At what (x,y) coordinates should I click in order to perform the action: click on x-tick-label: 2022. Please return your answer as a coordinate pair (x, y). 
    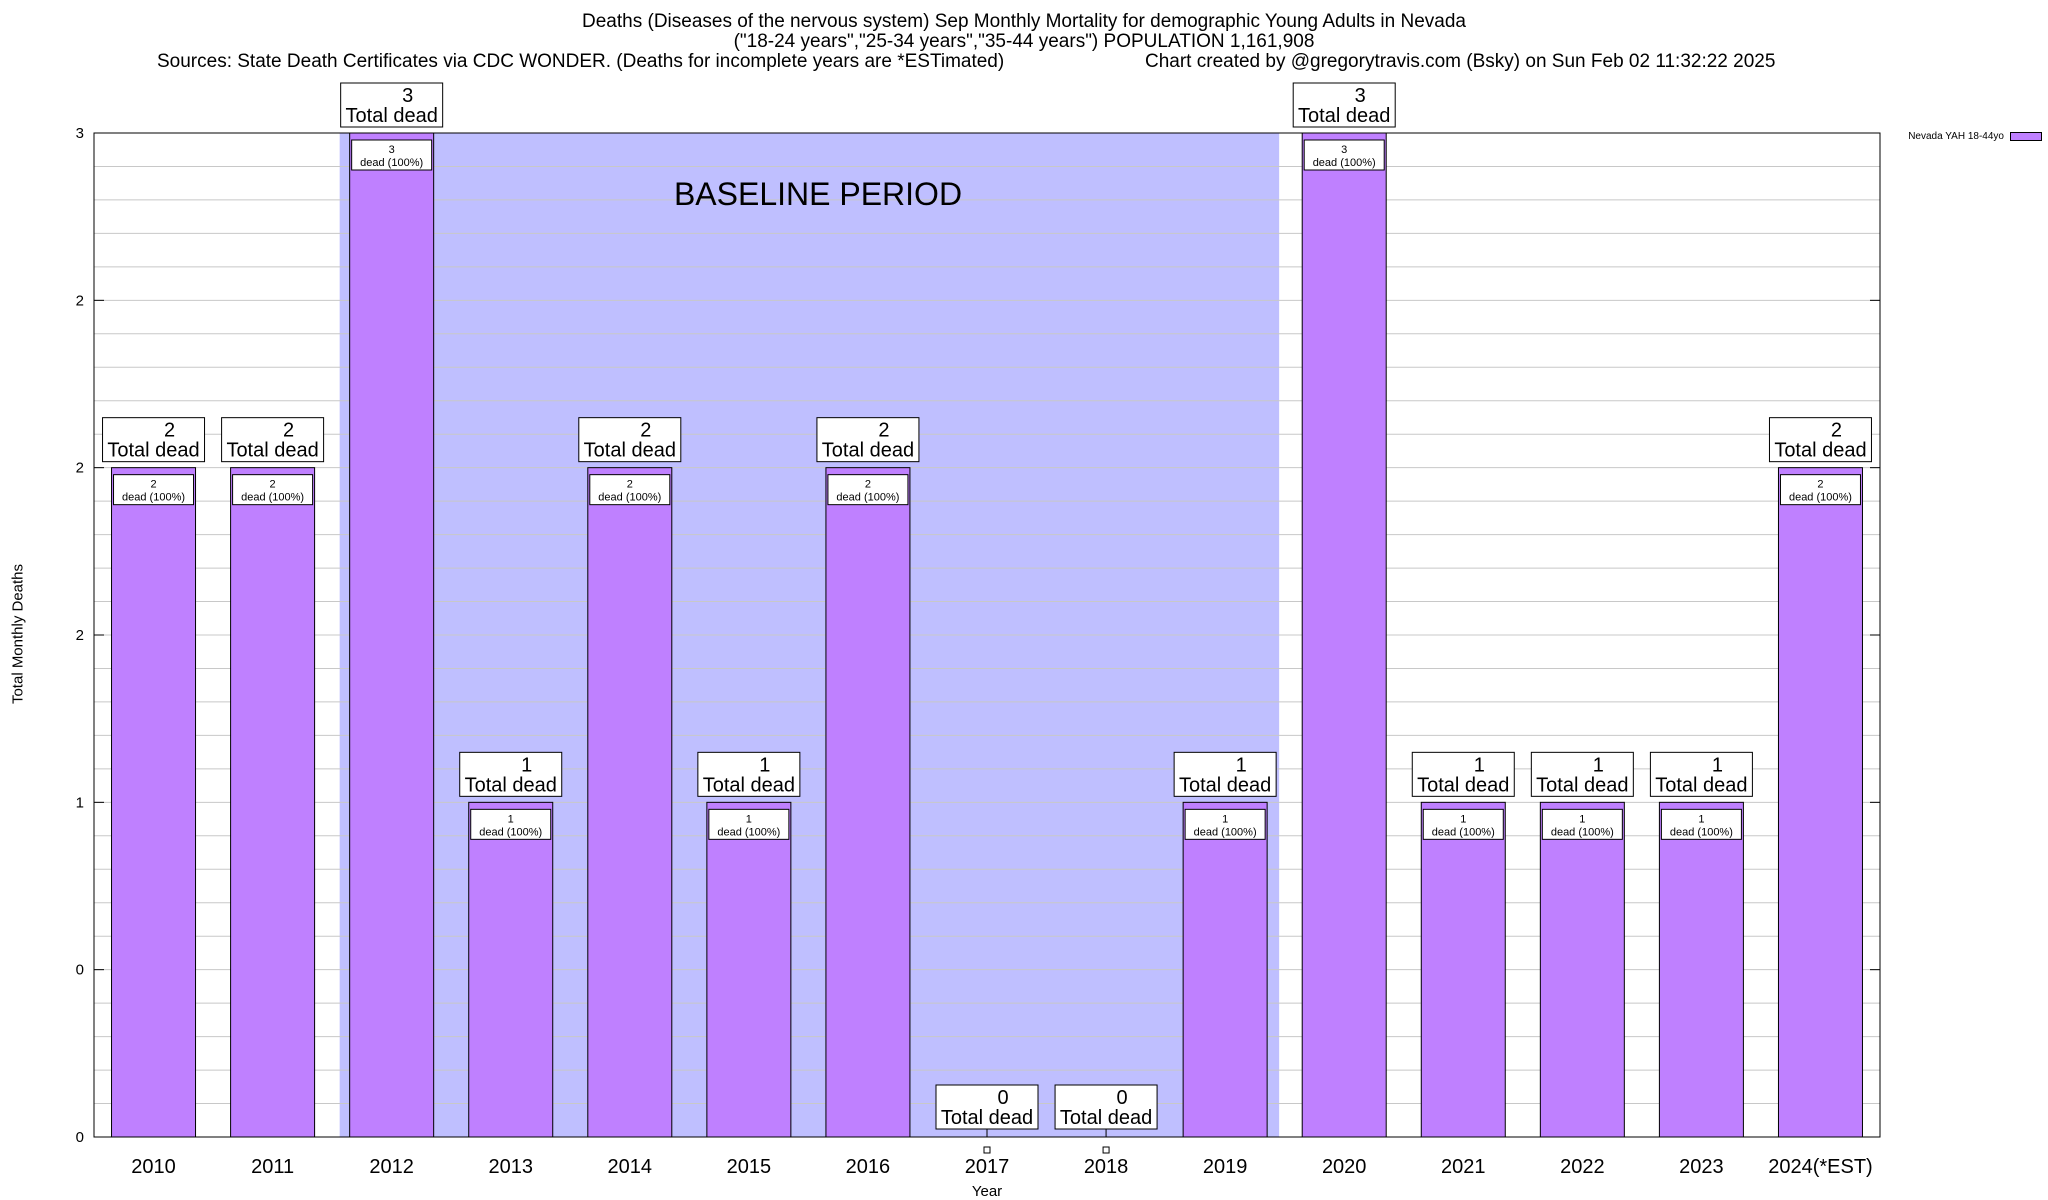
    Looking at the image, I should click on (1582, 1167).